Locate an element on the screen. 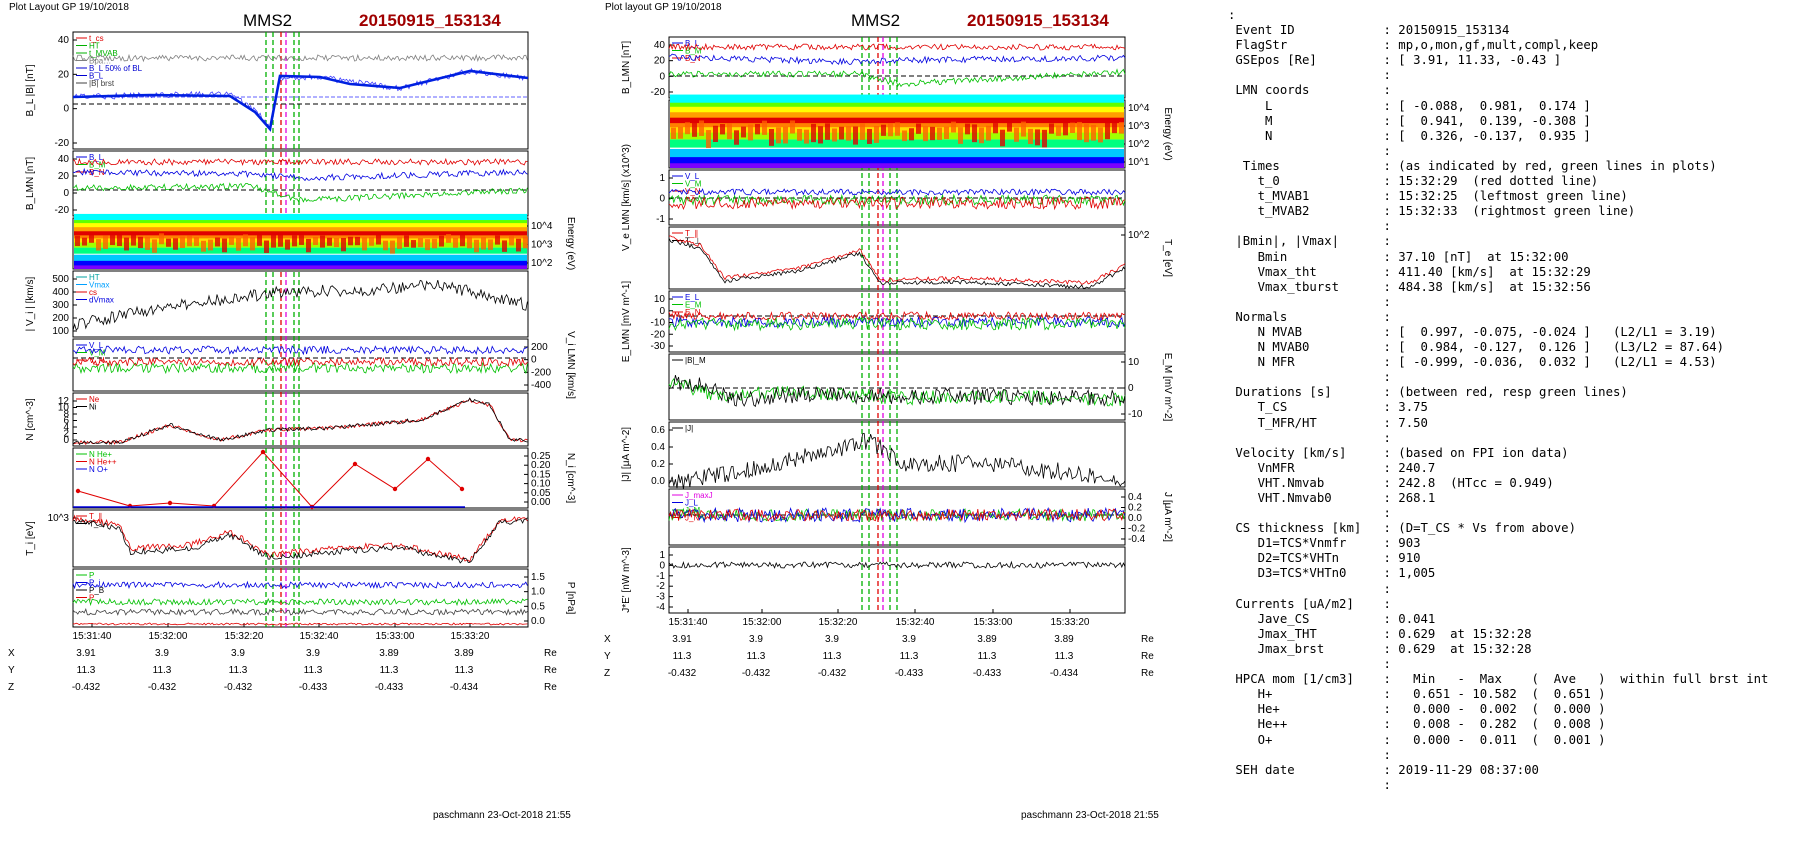 The image size is (1804, 841). legend-entry: P is located at coordinates (91, 598).